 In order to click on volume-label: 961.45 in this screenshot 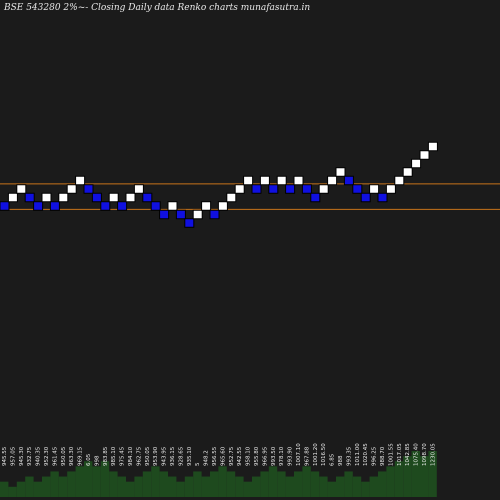, I will do `click(55, 456)`.